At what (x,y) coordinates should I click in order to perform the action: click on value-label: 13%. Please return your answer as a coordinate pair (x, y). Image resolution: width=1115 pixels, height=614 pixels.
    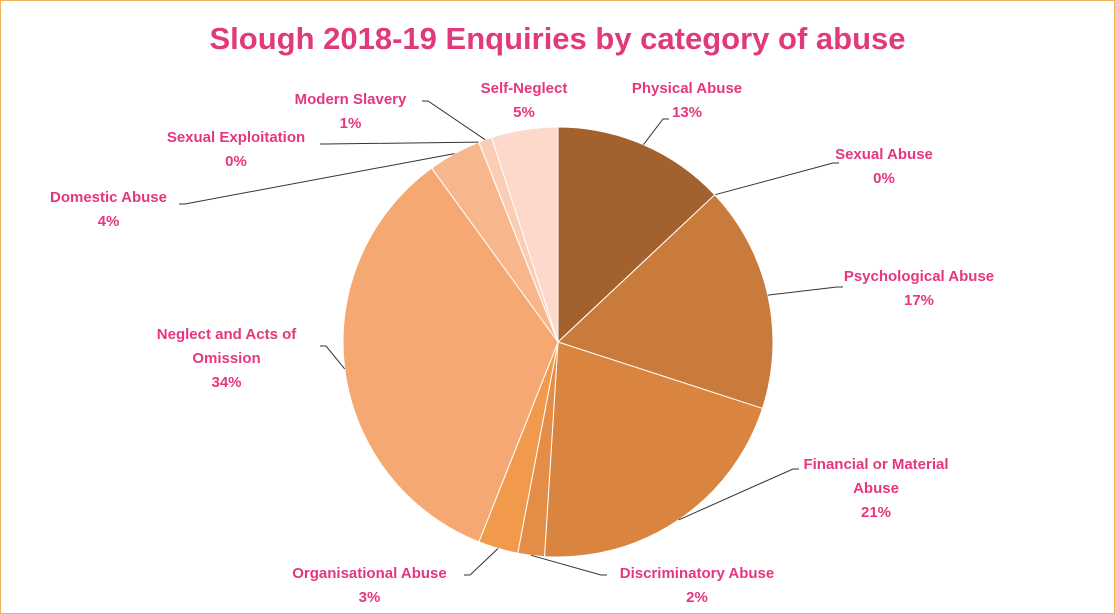
    Looking at the image, I should click on (687, 112).